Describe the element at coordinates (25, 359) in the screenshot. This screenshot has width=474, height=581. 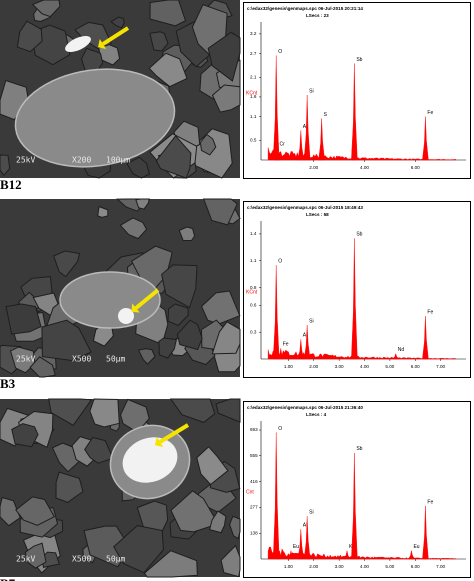
I see `sem-voltage: 25kV` at that location.